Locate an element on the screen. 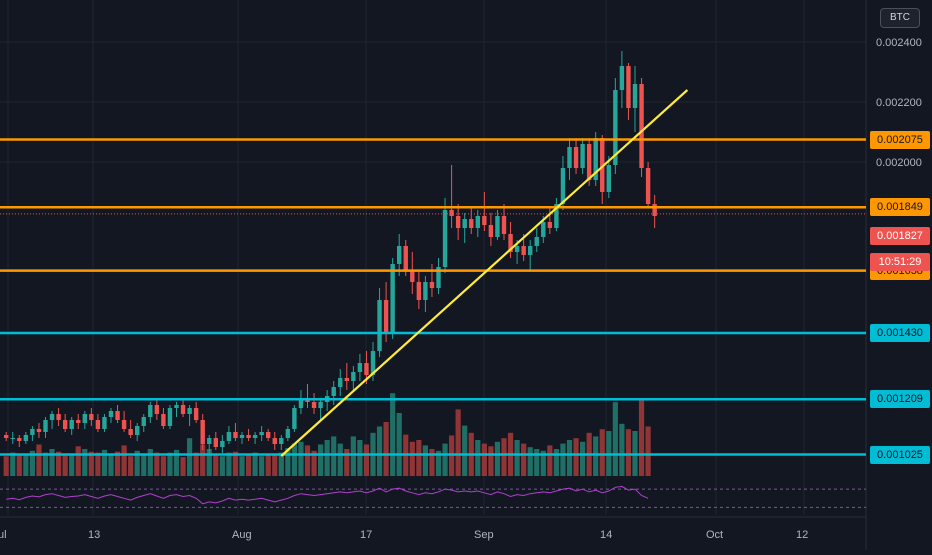  level-price-tag: 0.001430 is located at coordinates (900, 333).